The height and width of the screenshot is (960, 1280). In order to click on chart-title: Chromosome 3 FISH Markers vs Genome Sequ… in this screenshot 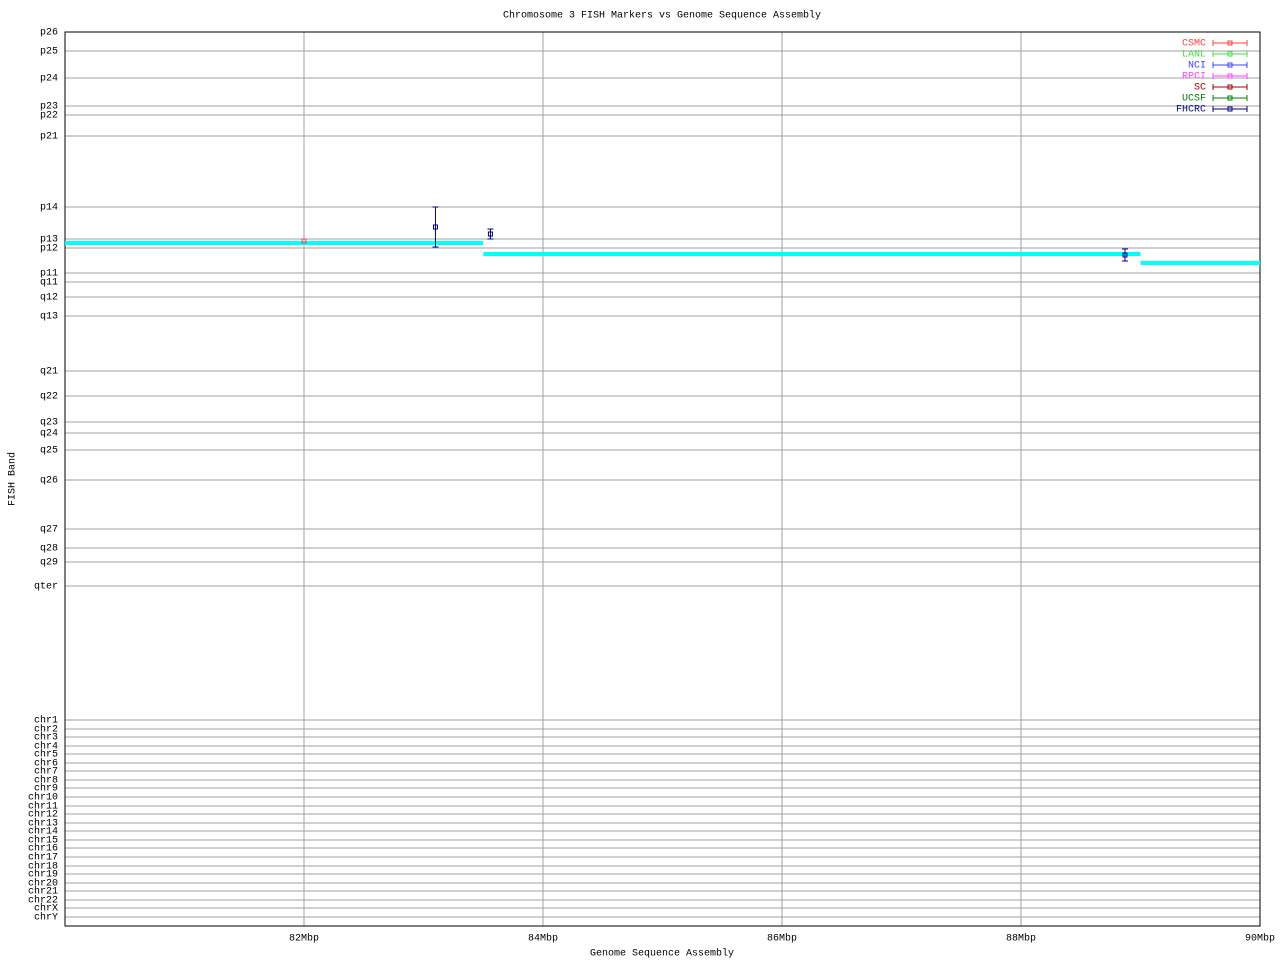, I will do `click(662, 16)`.